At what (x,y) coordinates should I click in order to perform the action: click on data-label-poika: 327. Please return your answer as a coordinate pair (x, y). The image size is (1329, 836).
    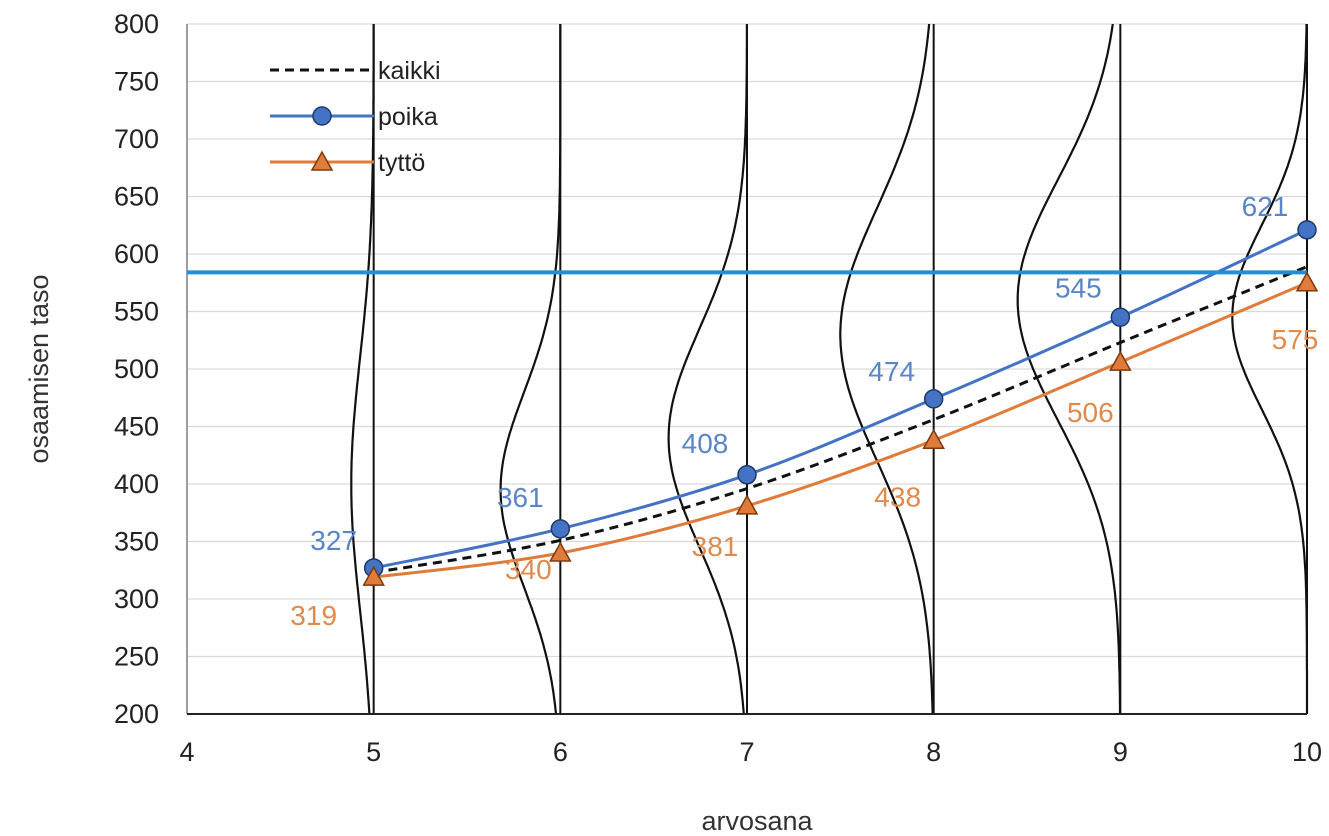
    Looking at the image, I should click on (333, 540).